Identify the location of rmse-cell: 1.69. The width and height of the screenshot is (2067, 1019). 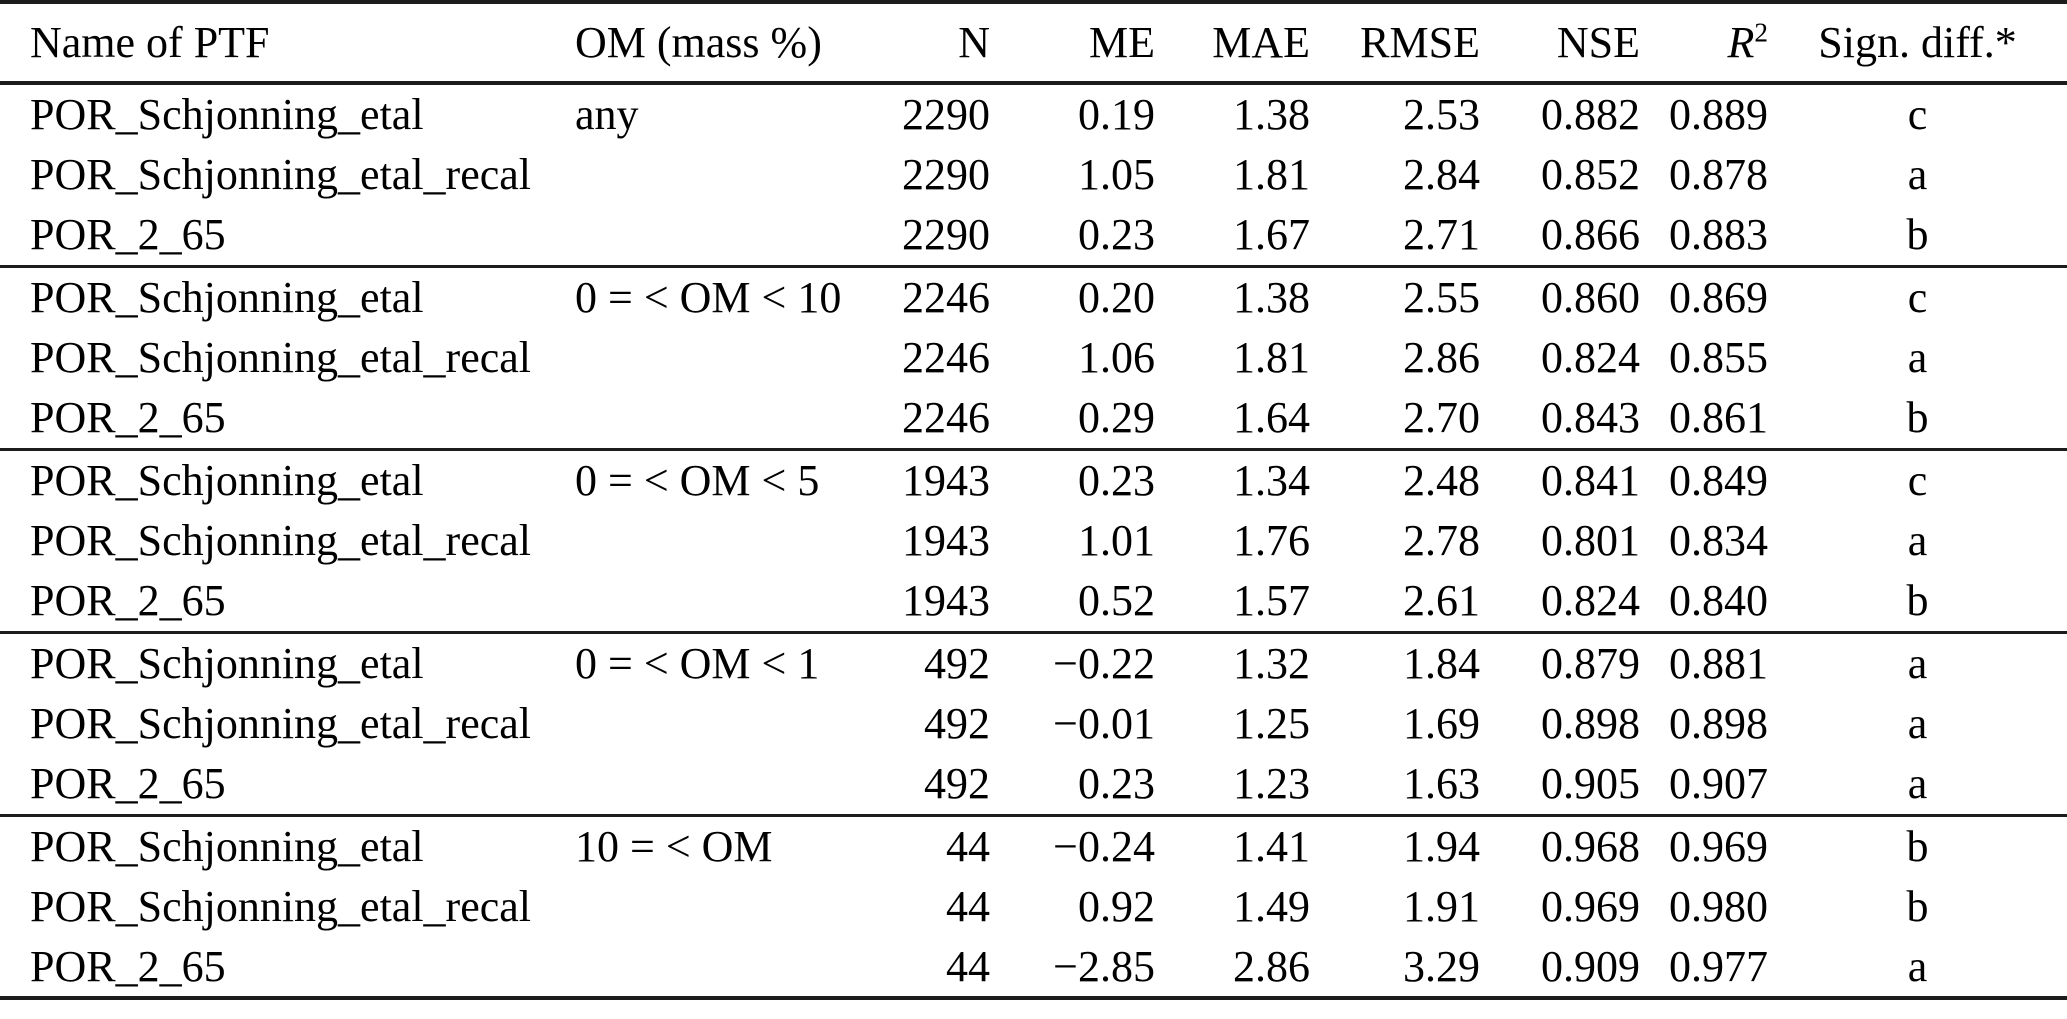
(1441, 723).